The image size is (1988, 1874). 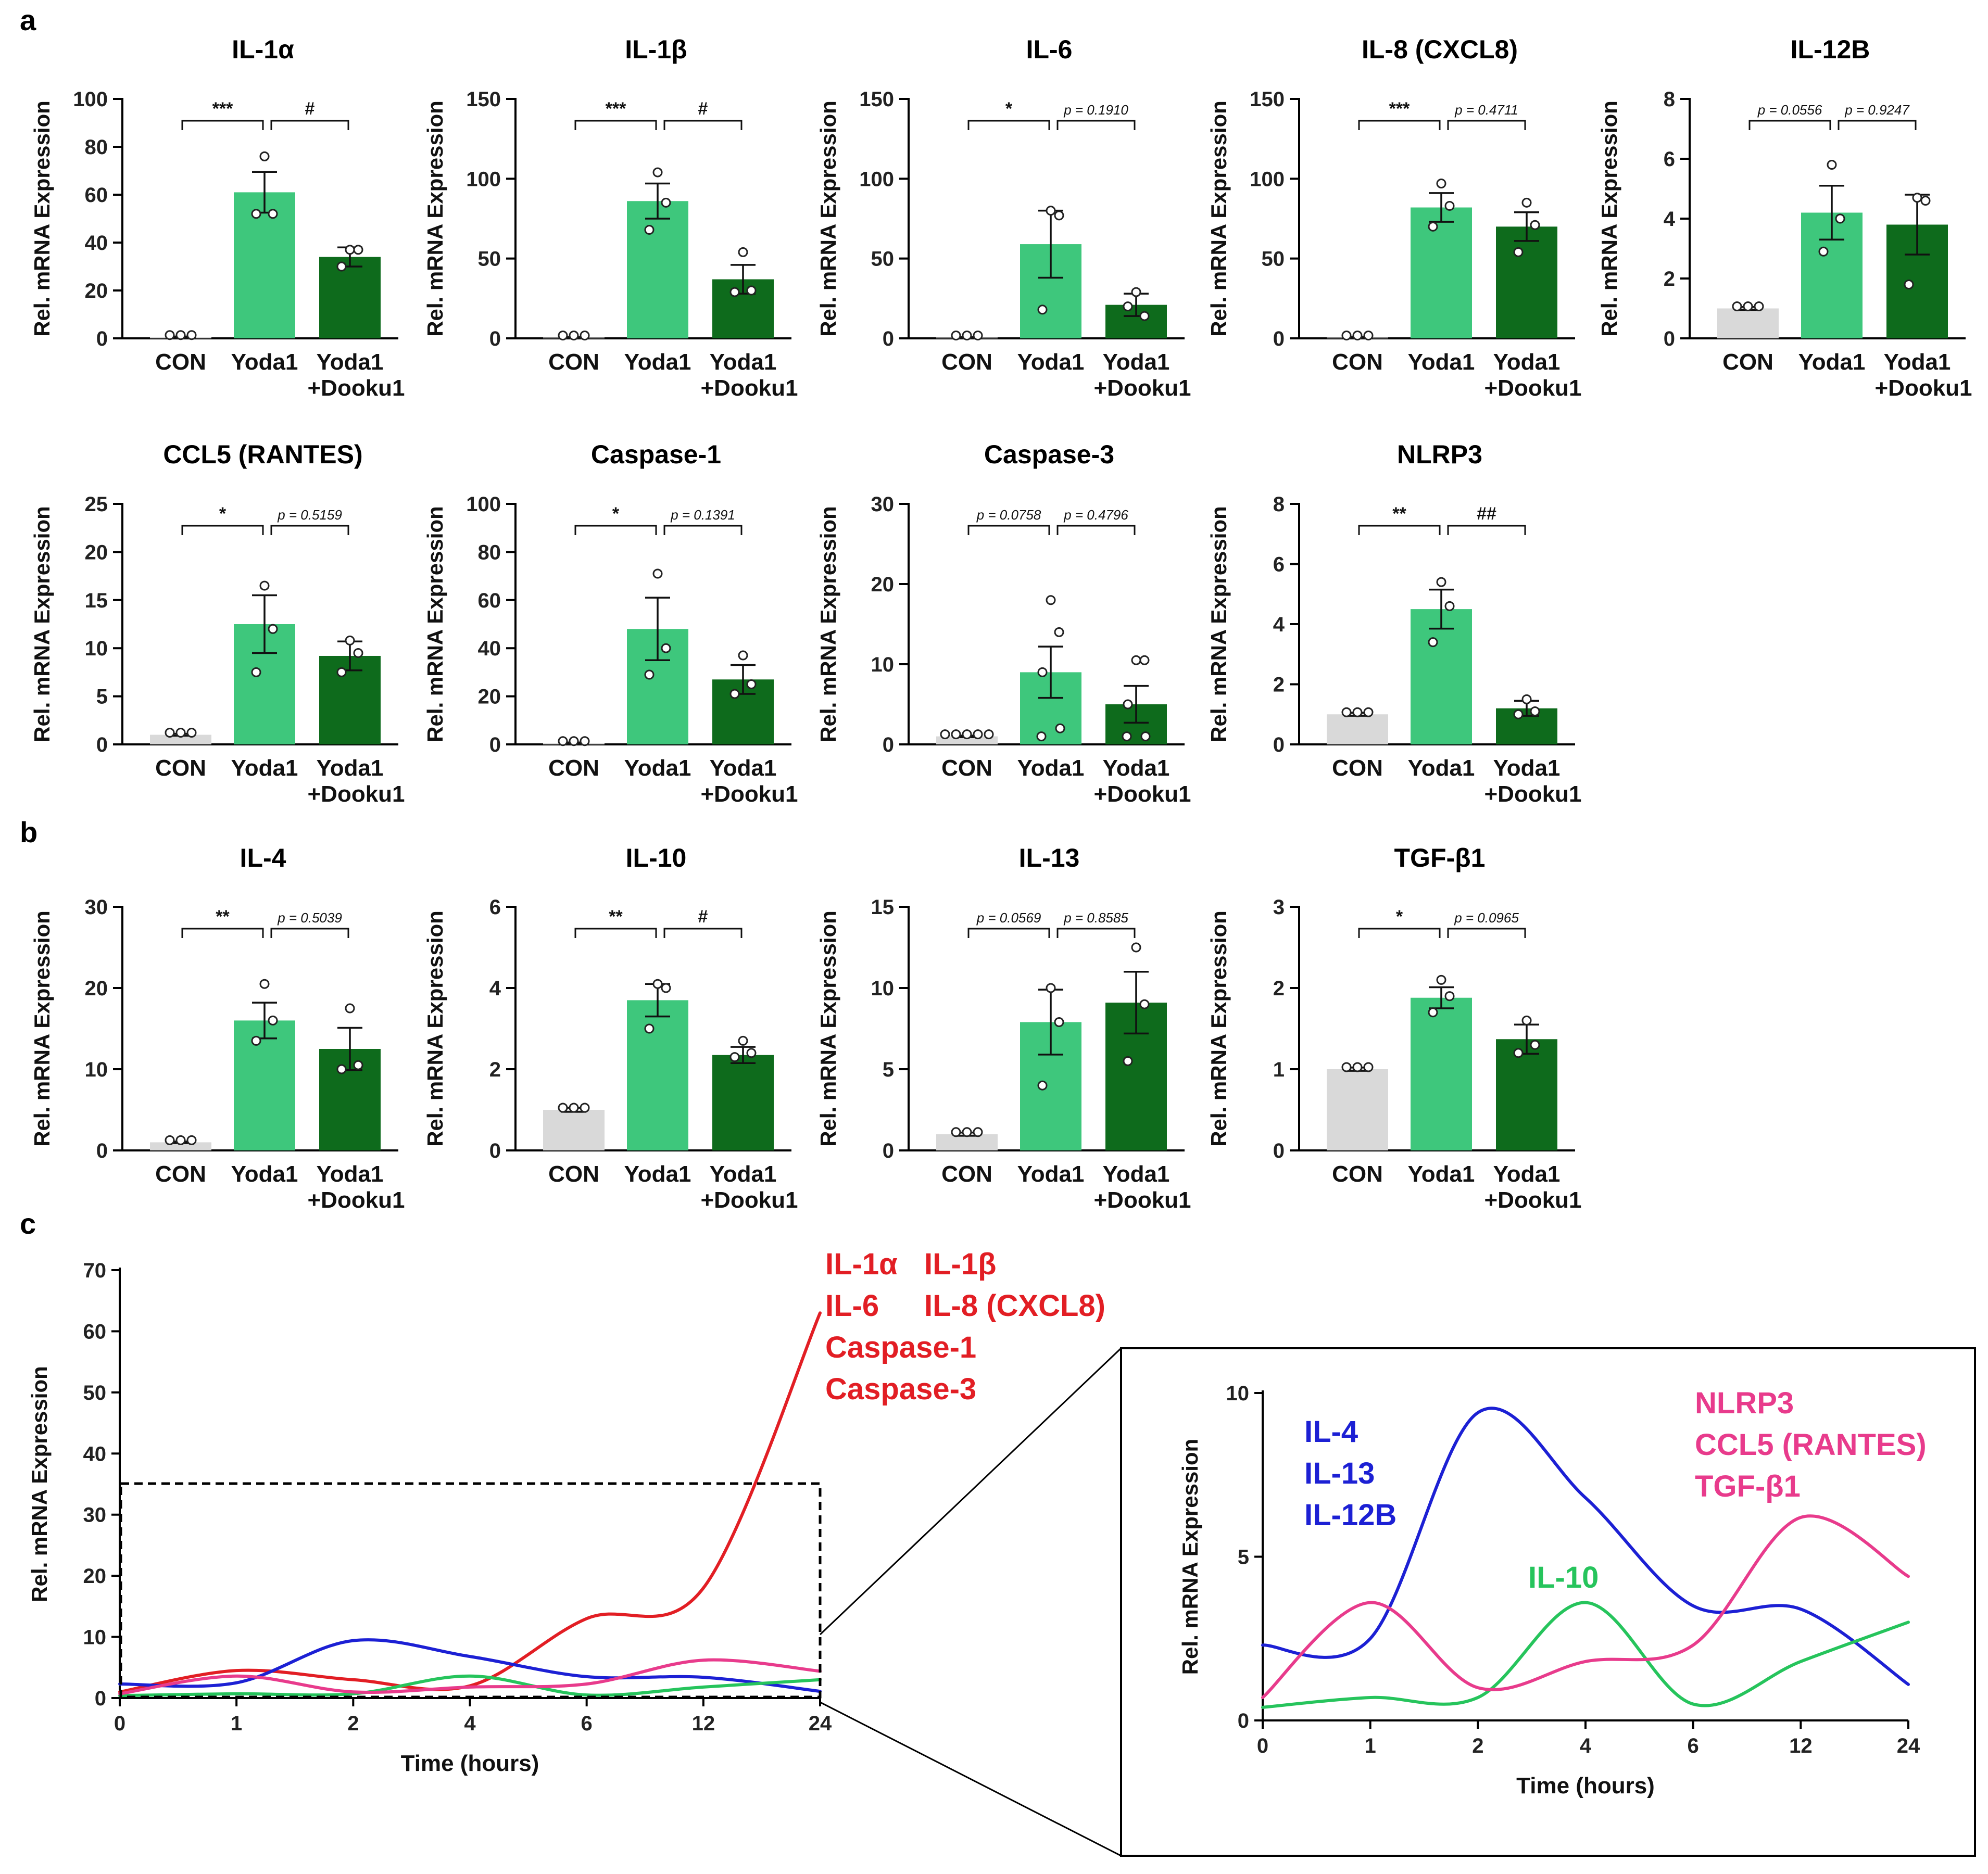 What do you see at coordinates (1095, 918) in the screenshot?
I see `sig-bracket-right-label: p = 0.8585` at bounding box center [1095, 918].